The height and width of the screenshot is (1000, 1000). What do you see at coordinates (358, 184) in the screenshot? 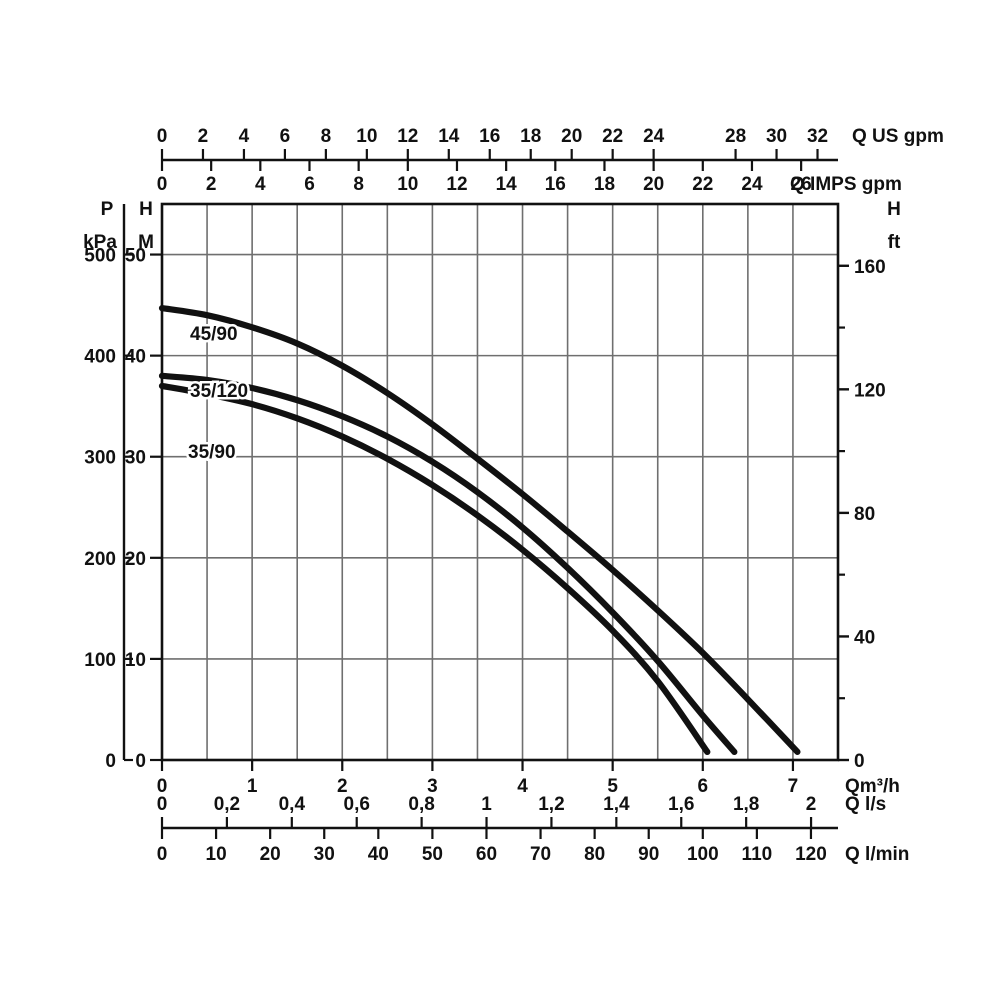
I see `tick-label-imps-gpm: 8` at bounding box center [358, 184].